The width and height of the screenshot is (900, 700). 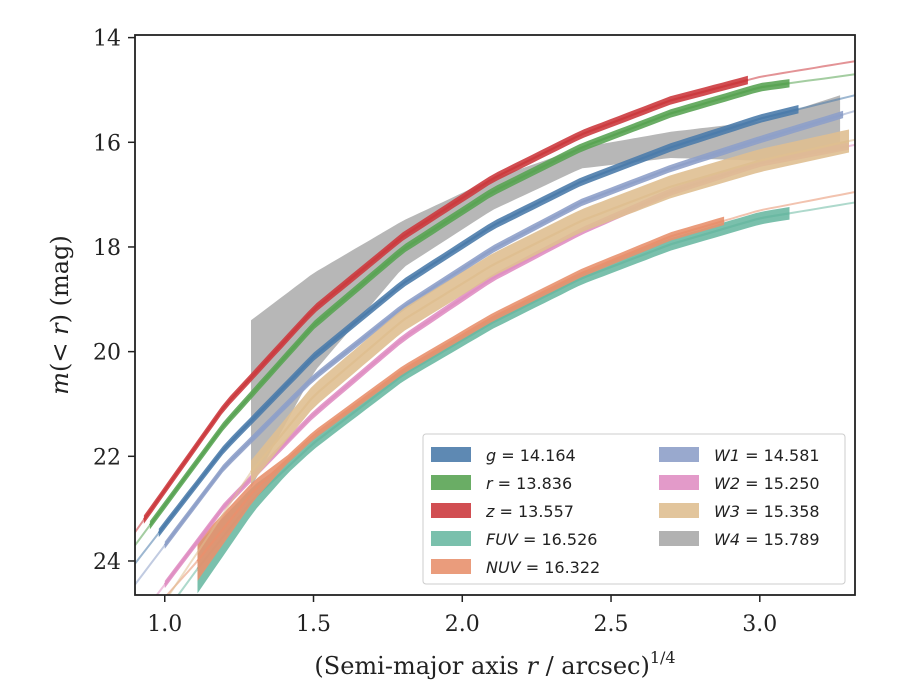 I want to click on x-ticks: 1.0 1.5 2.0 2.5 3.0, so click(x=462, y=616).